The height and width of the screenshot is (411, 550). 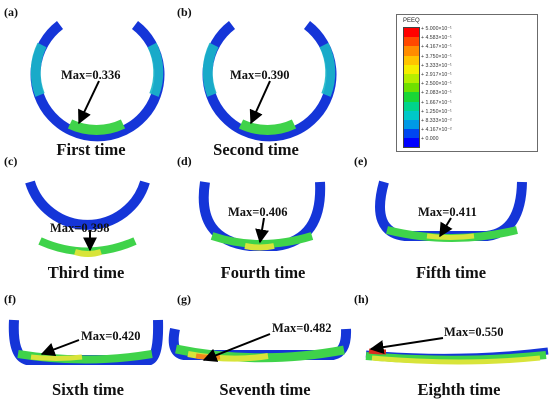 I want to click on panel-f-max-label: Max=0.420, so click(x=111, y=336).